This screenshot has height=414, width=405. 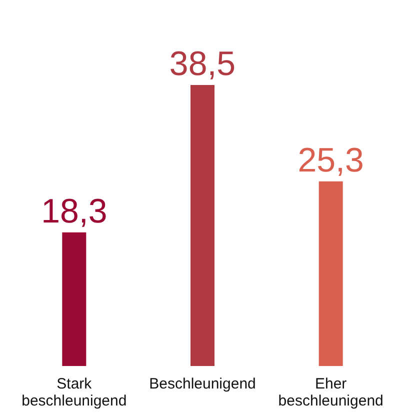 I want to click on data-label: 18,3, so click(x=74, y=211).